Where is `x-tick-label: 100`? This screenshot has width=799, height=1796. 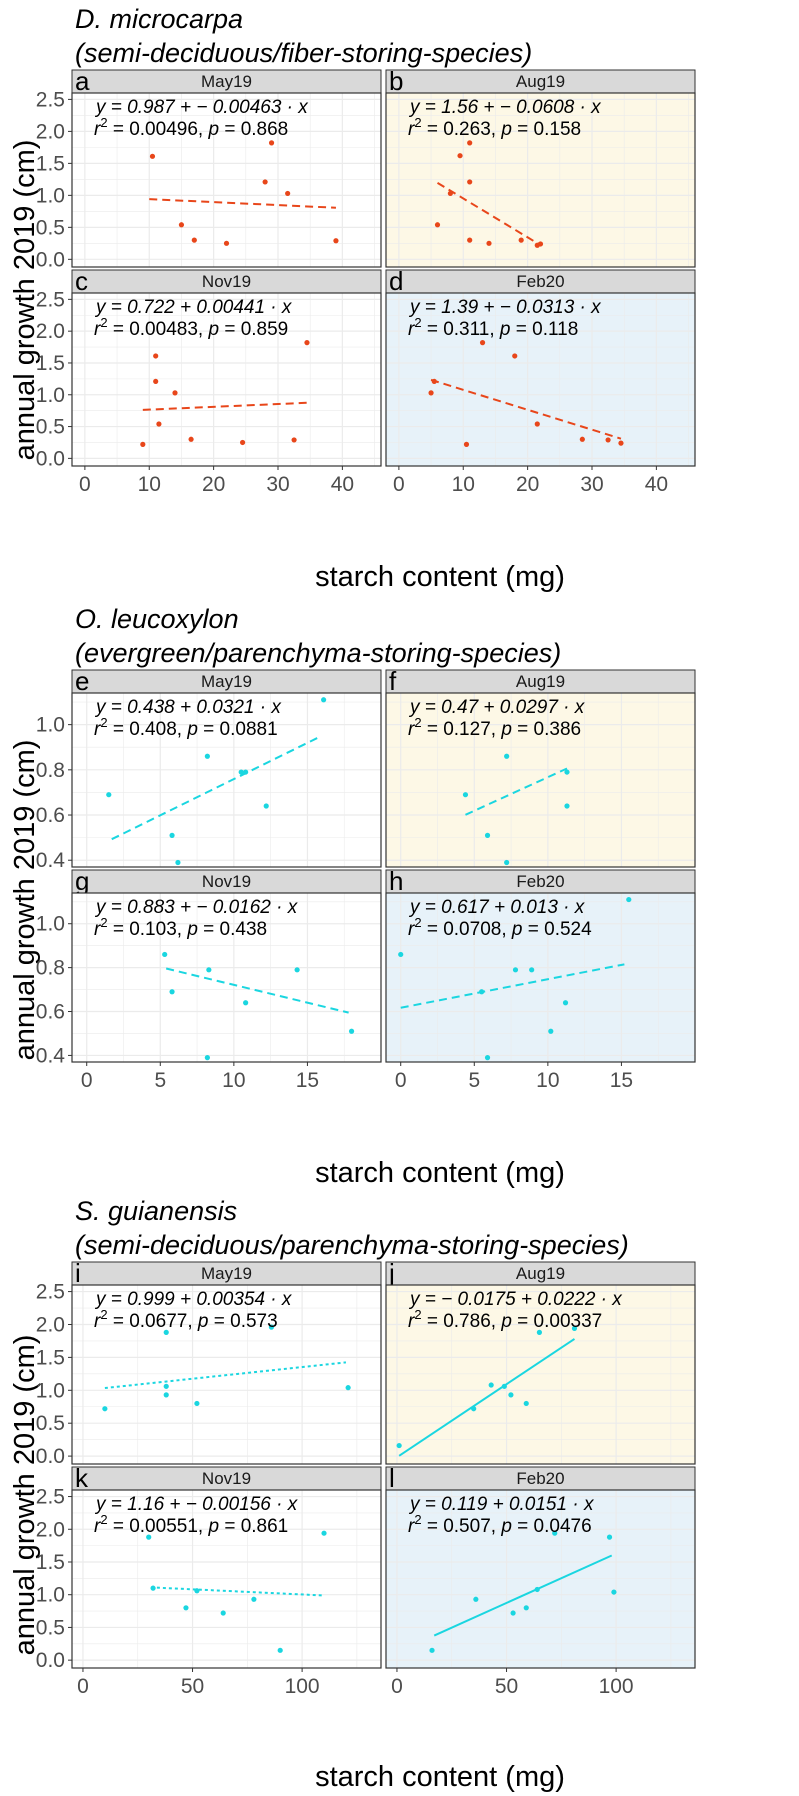 x-tick-label: 100 is located at coordinates (616, 1686).